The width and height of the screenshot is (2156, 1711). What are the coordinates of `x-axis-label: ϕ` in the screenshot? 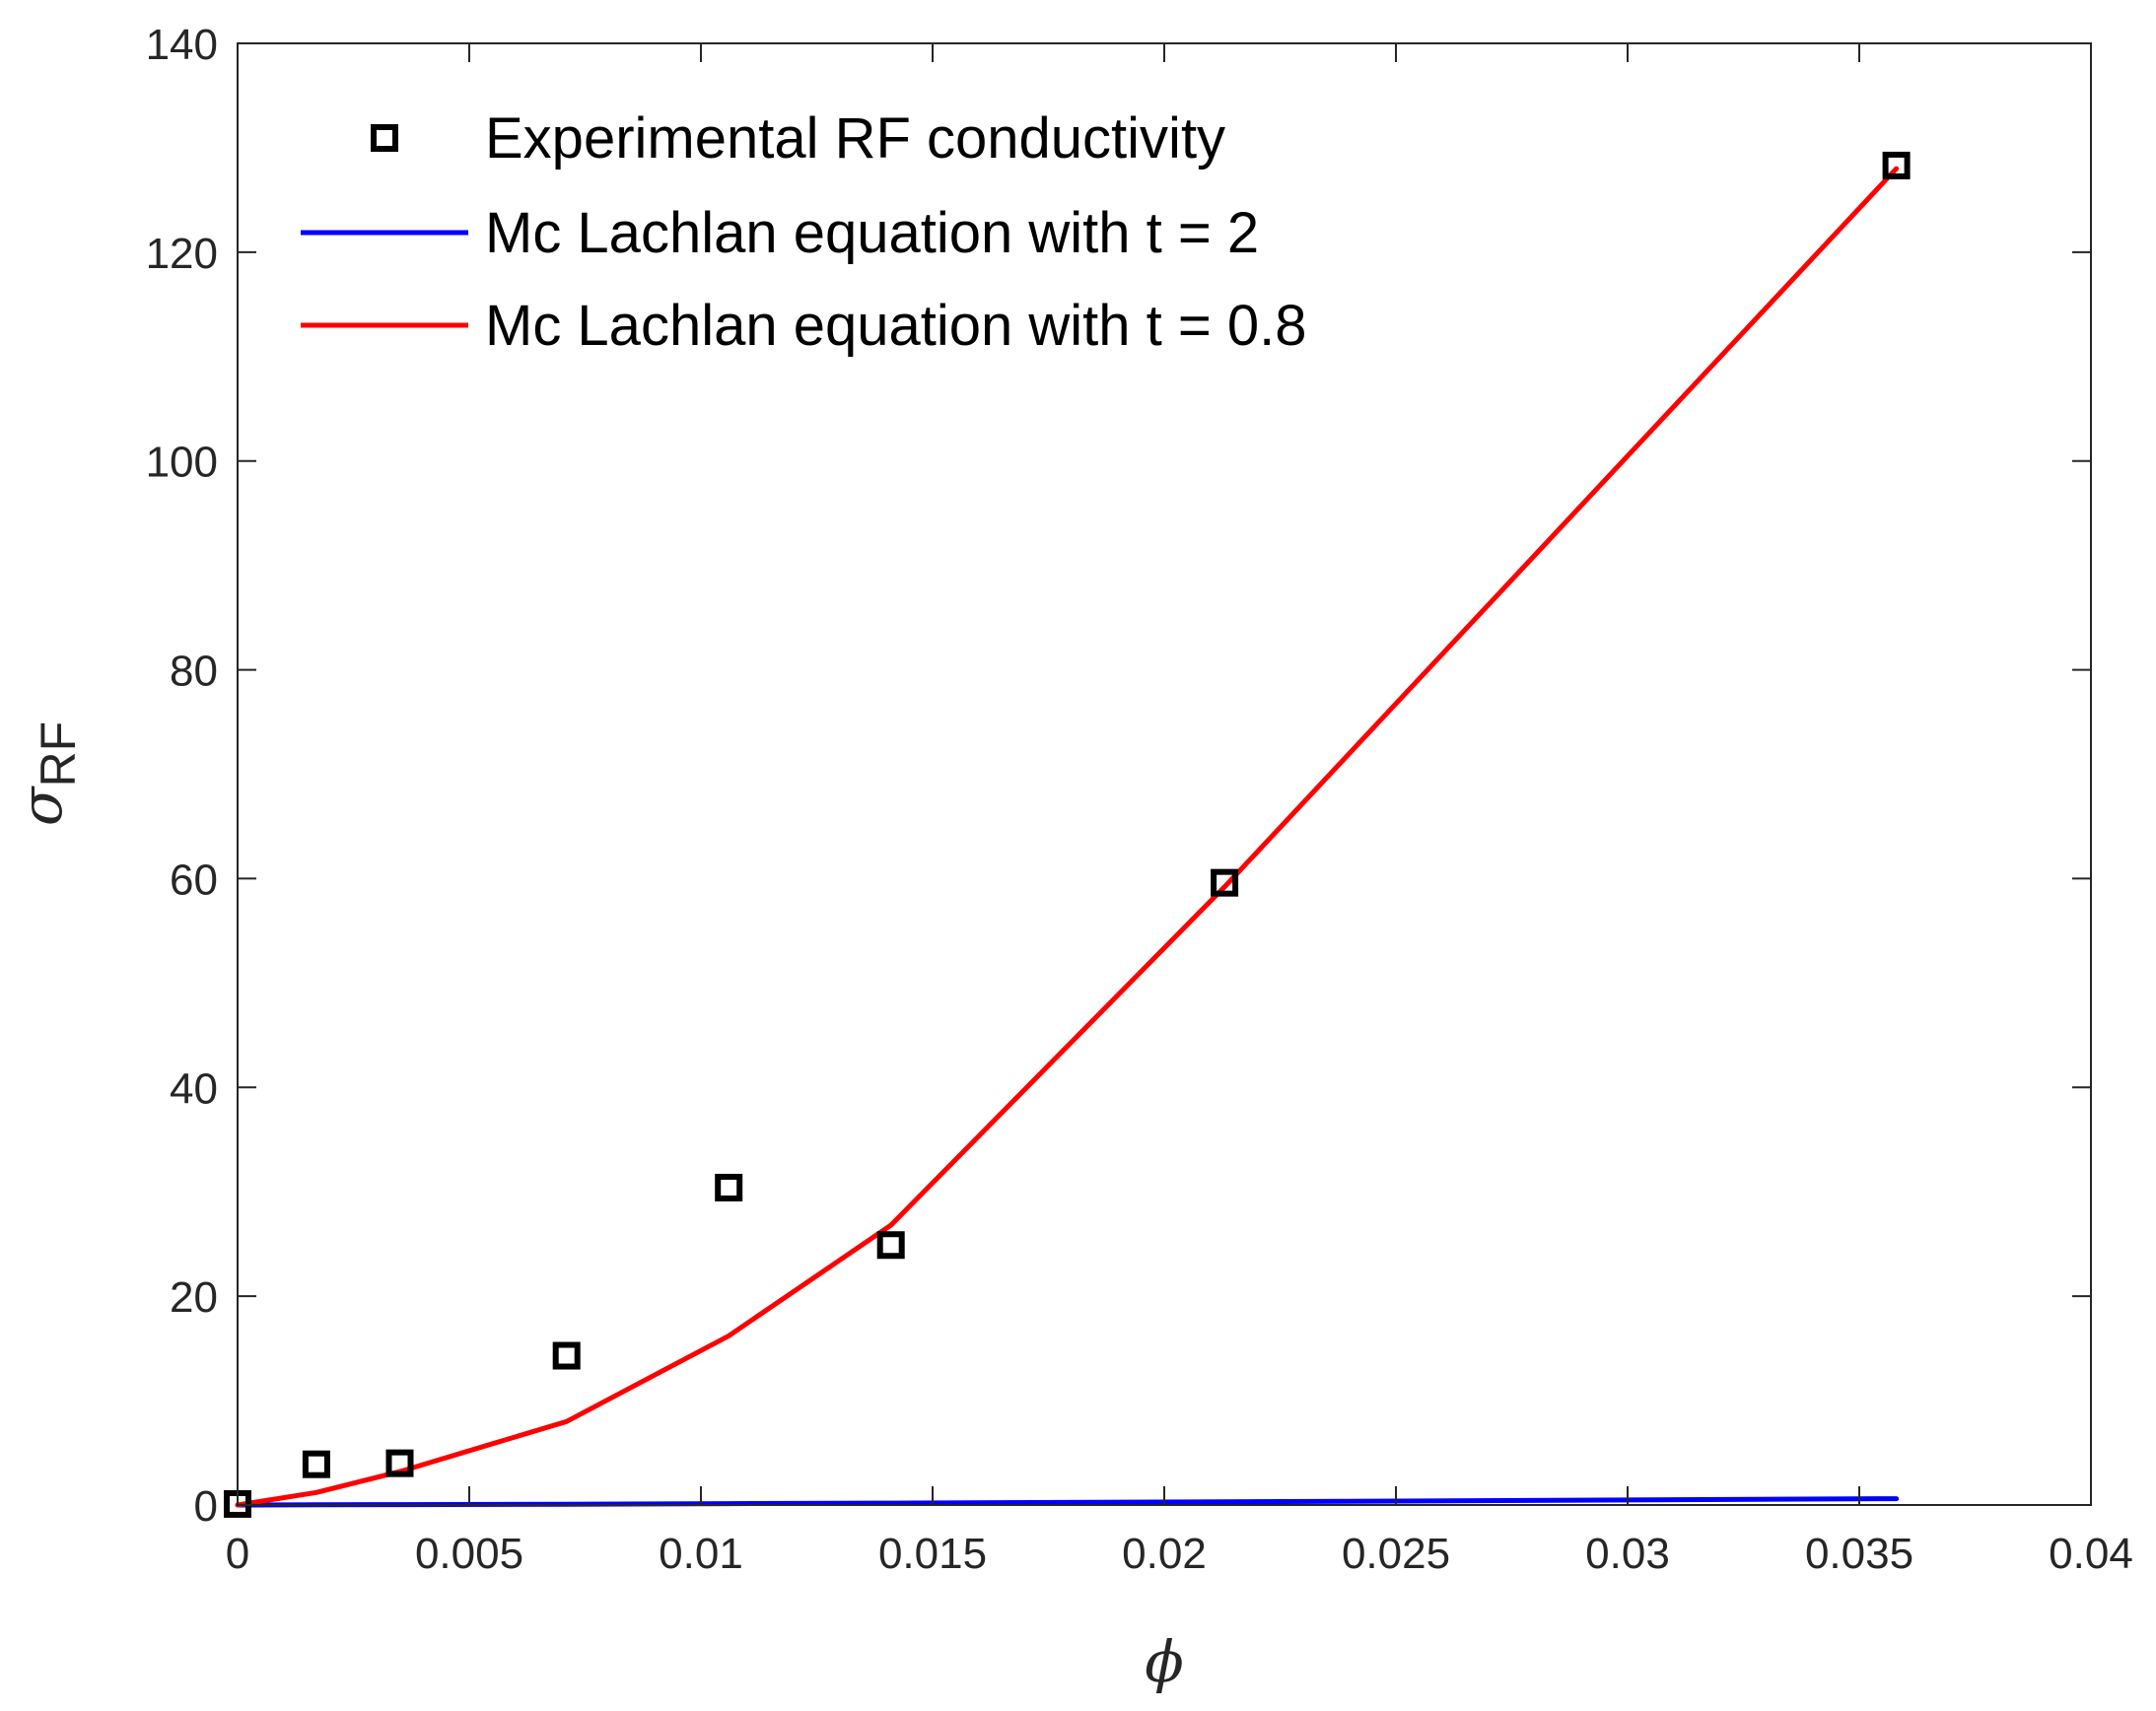 It's located at (1164, 1661).